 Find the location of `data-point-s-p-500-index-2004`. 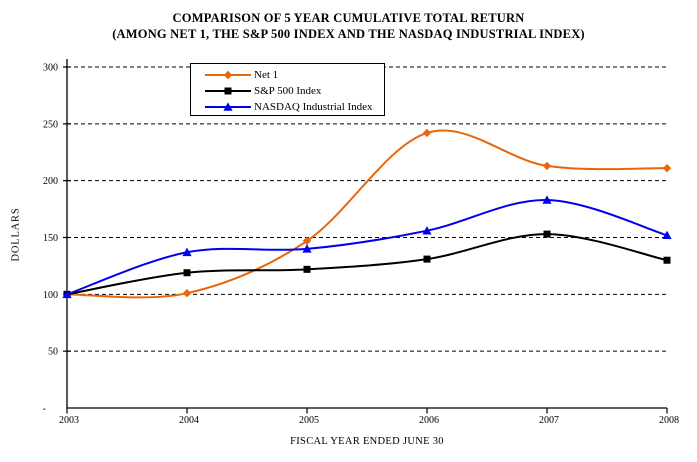

data-point-s-p-500-index-2004 is located at coordinates (187, 273).